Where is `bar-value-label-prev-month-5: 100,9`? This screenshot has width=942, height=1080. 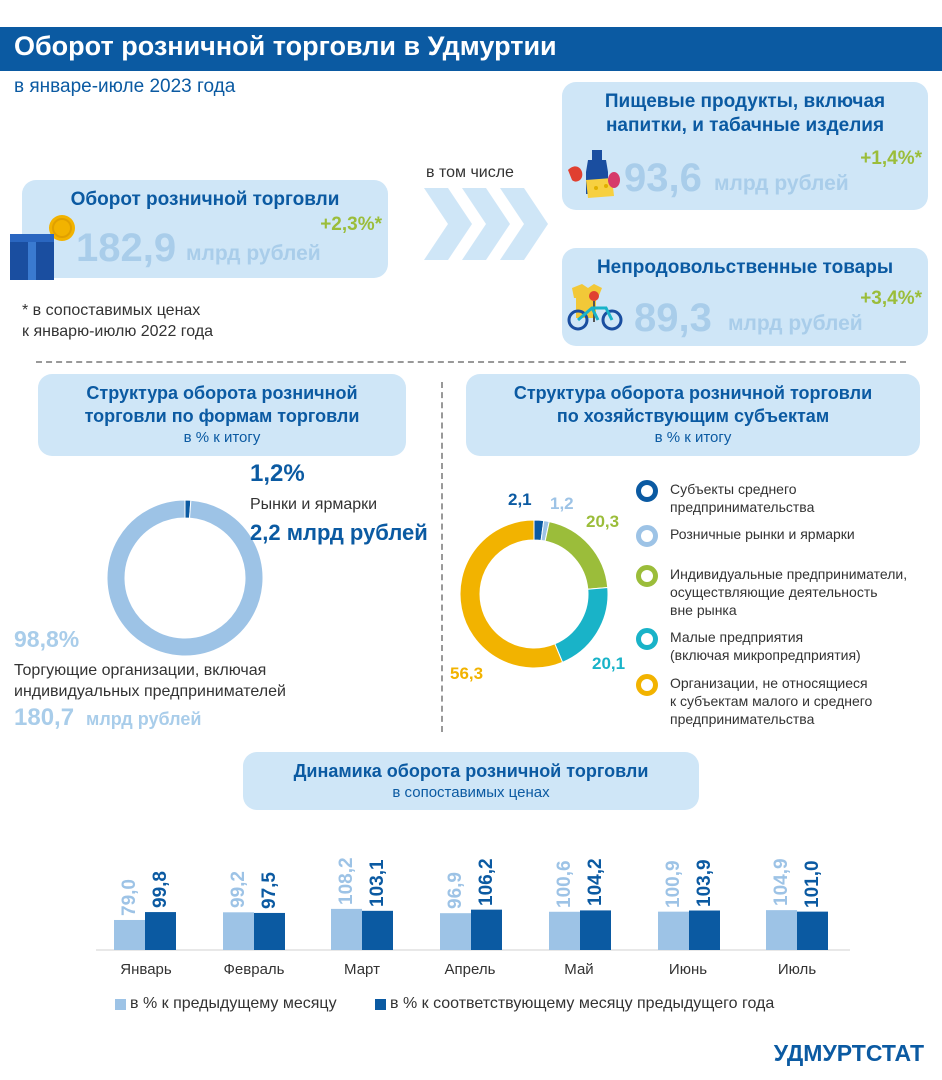 bar-value-label-prev-month-5: 100,9 is located at coordinates (673, 884).